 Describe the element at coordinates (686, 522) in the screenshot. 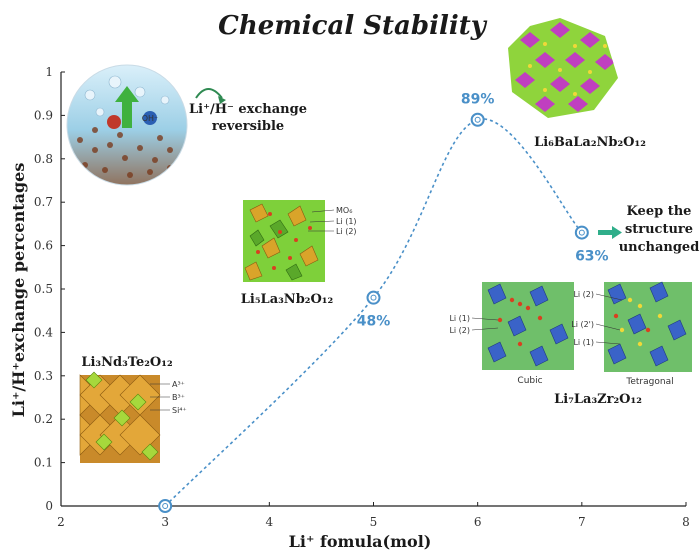

I see `x-tick-label: 8` at that location.